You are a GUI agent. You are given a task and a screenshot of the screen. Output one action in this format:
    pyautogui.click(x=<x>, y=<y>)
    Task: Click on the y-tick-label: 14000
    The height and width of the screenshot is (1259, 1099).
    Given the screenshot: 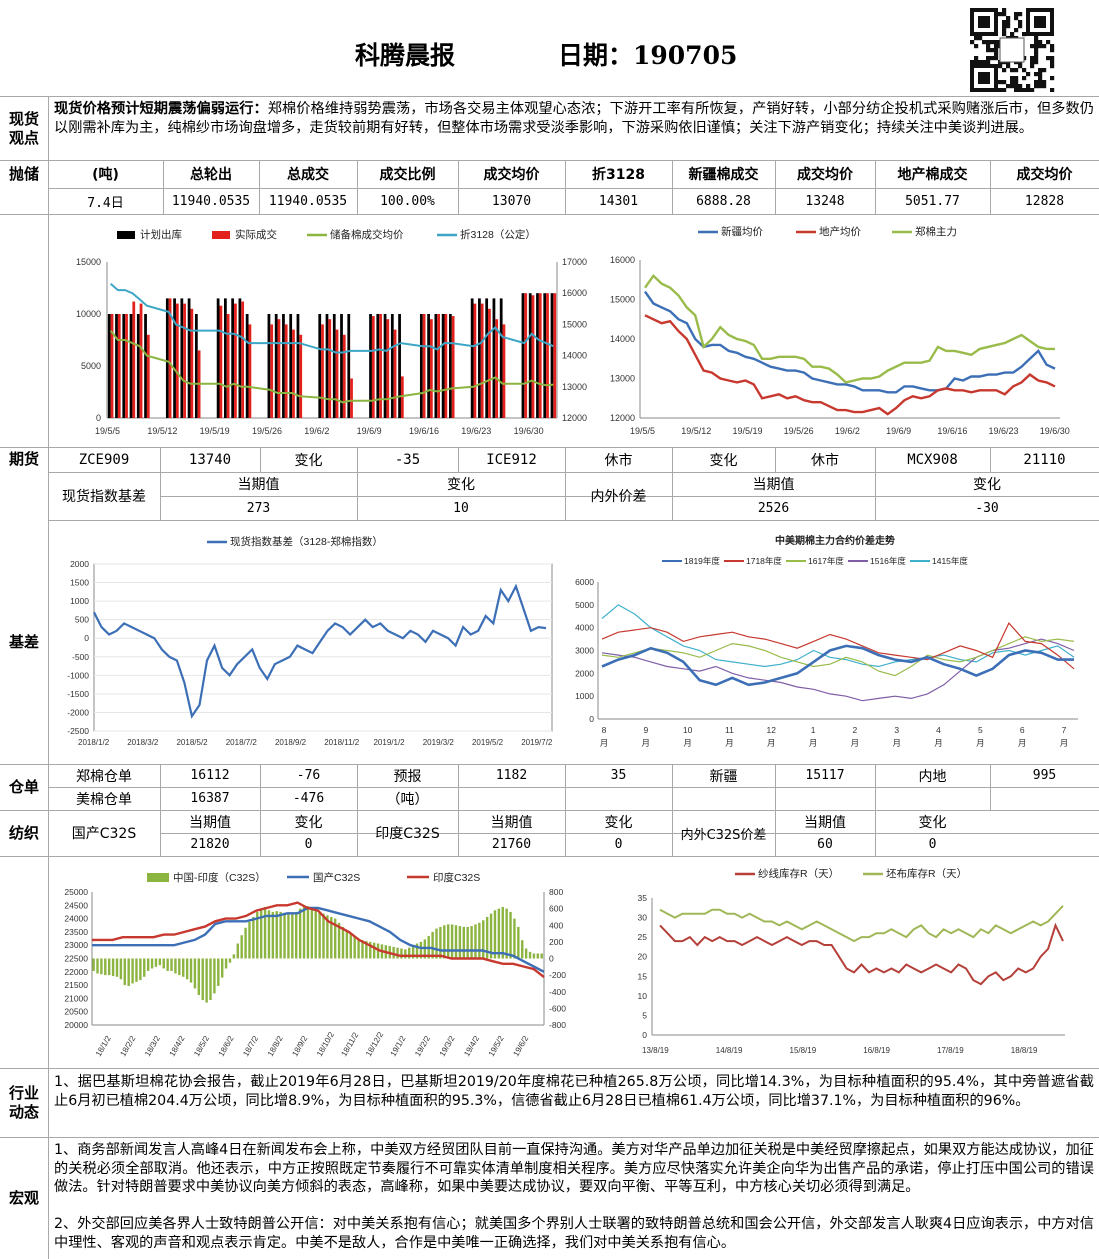 What is the action you would take?
    pyautogui.click(x=574, y=356)
    